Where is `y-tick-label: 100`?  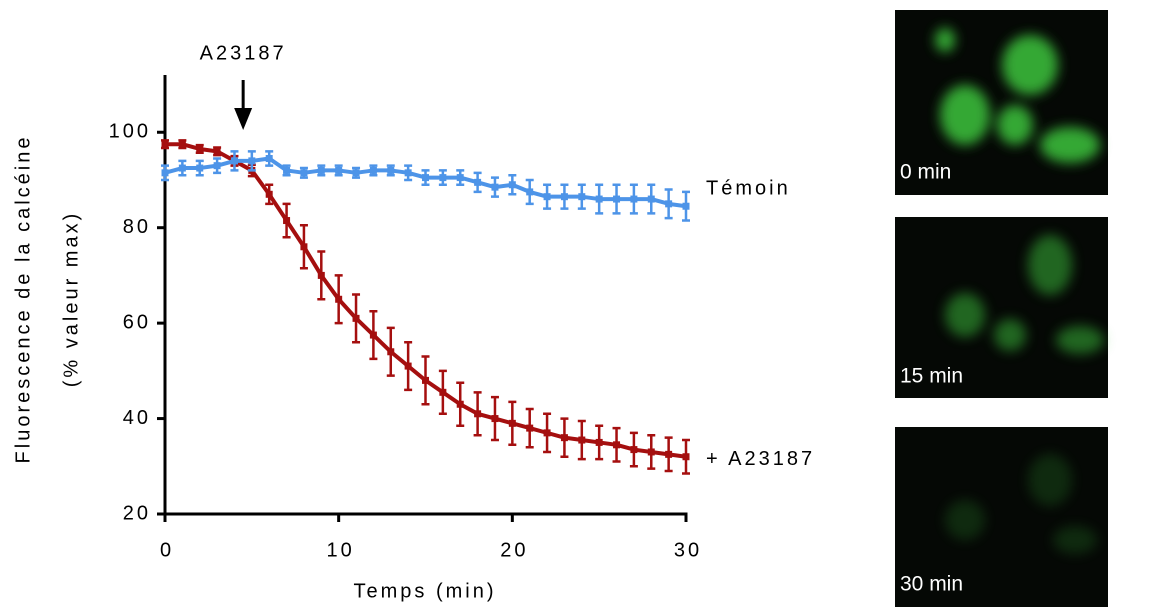 y-tick-label: 100 is located at coordinates (130, 132).